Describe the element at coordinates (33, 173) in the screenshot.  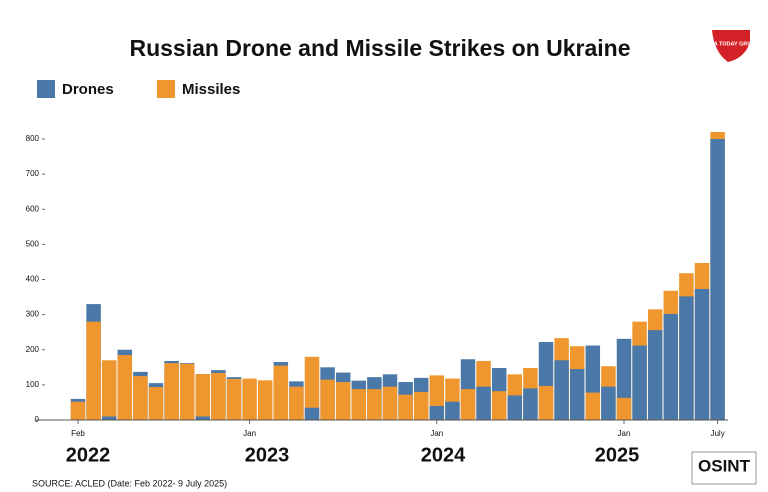
I see `y-tick-label: 700` at that location.